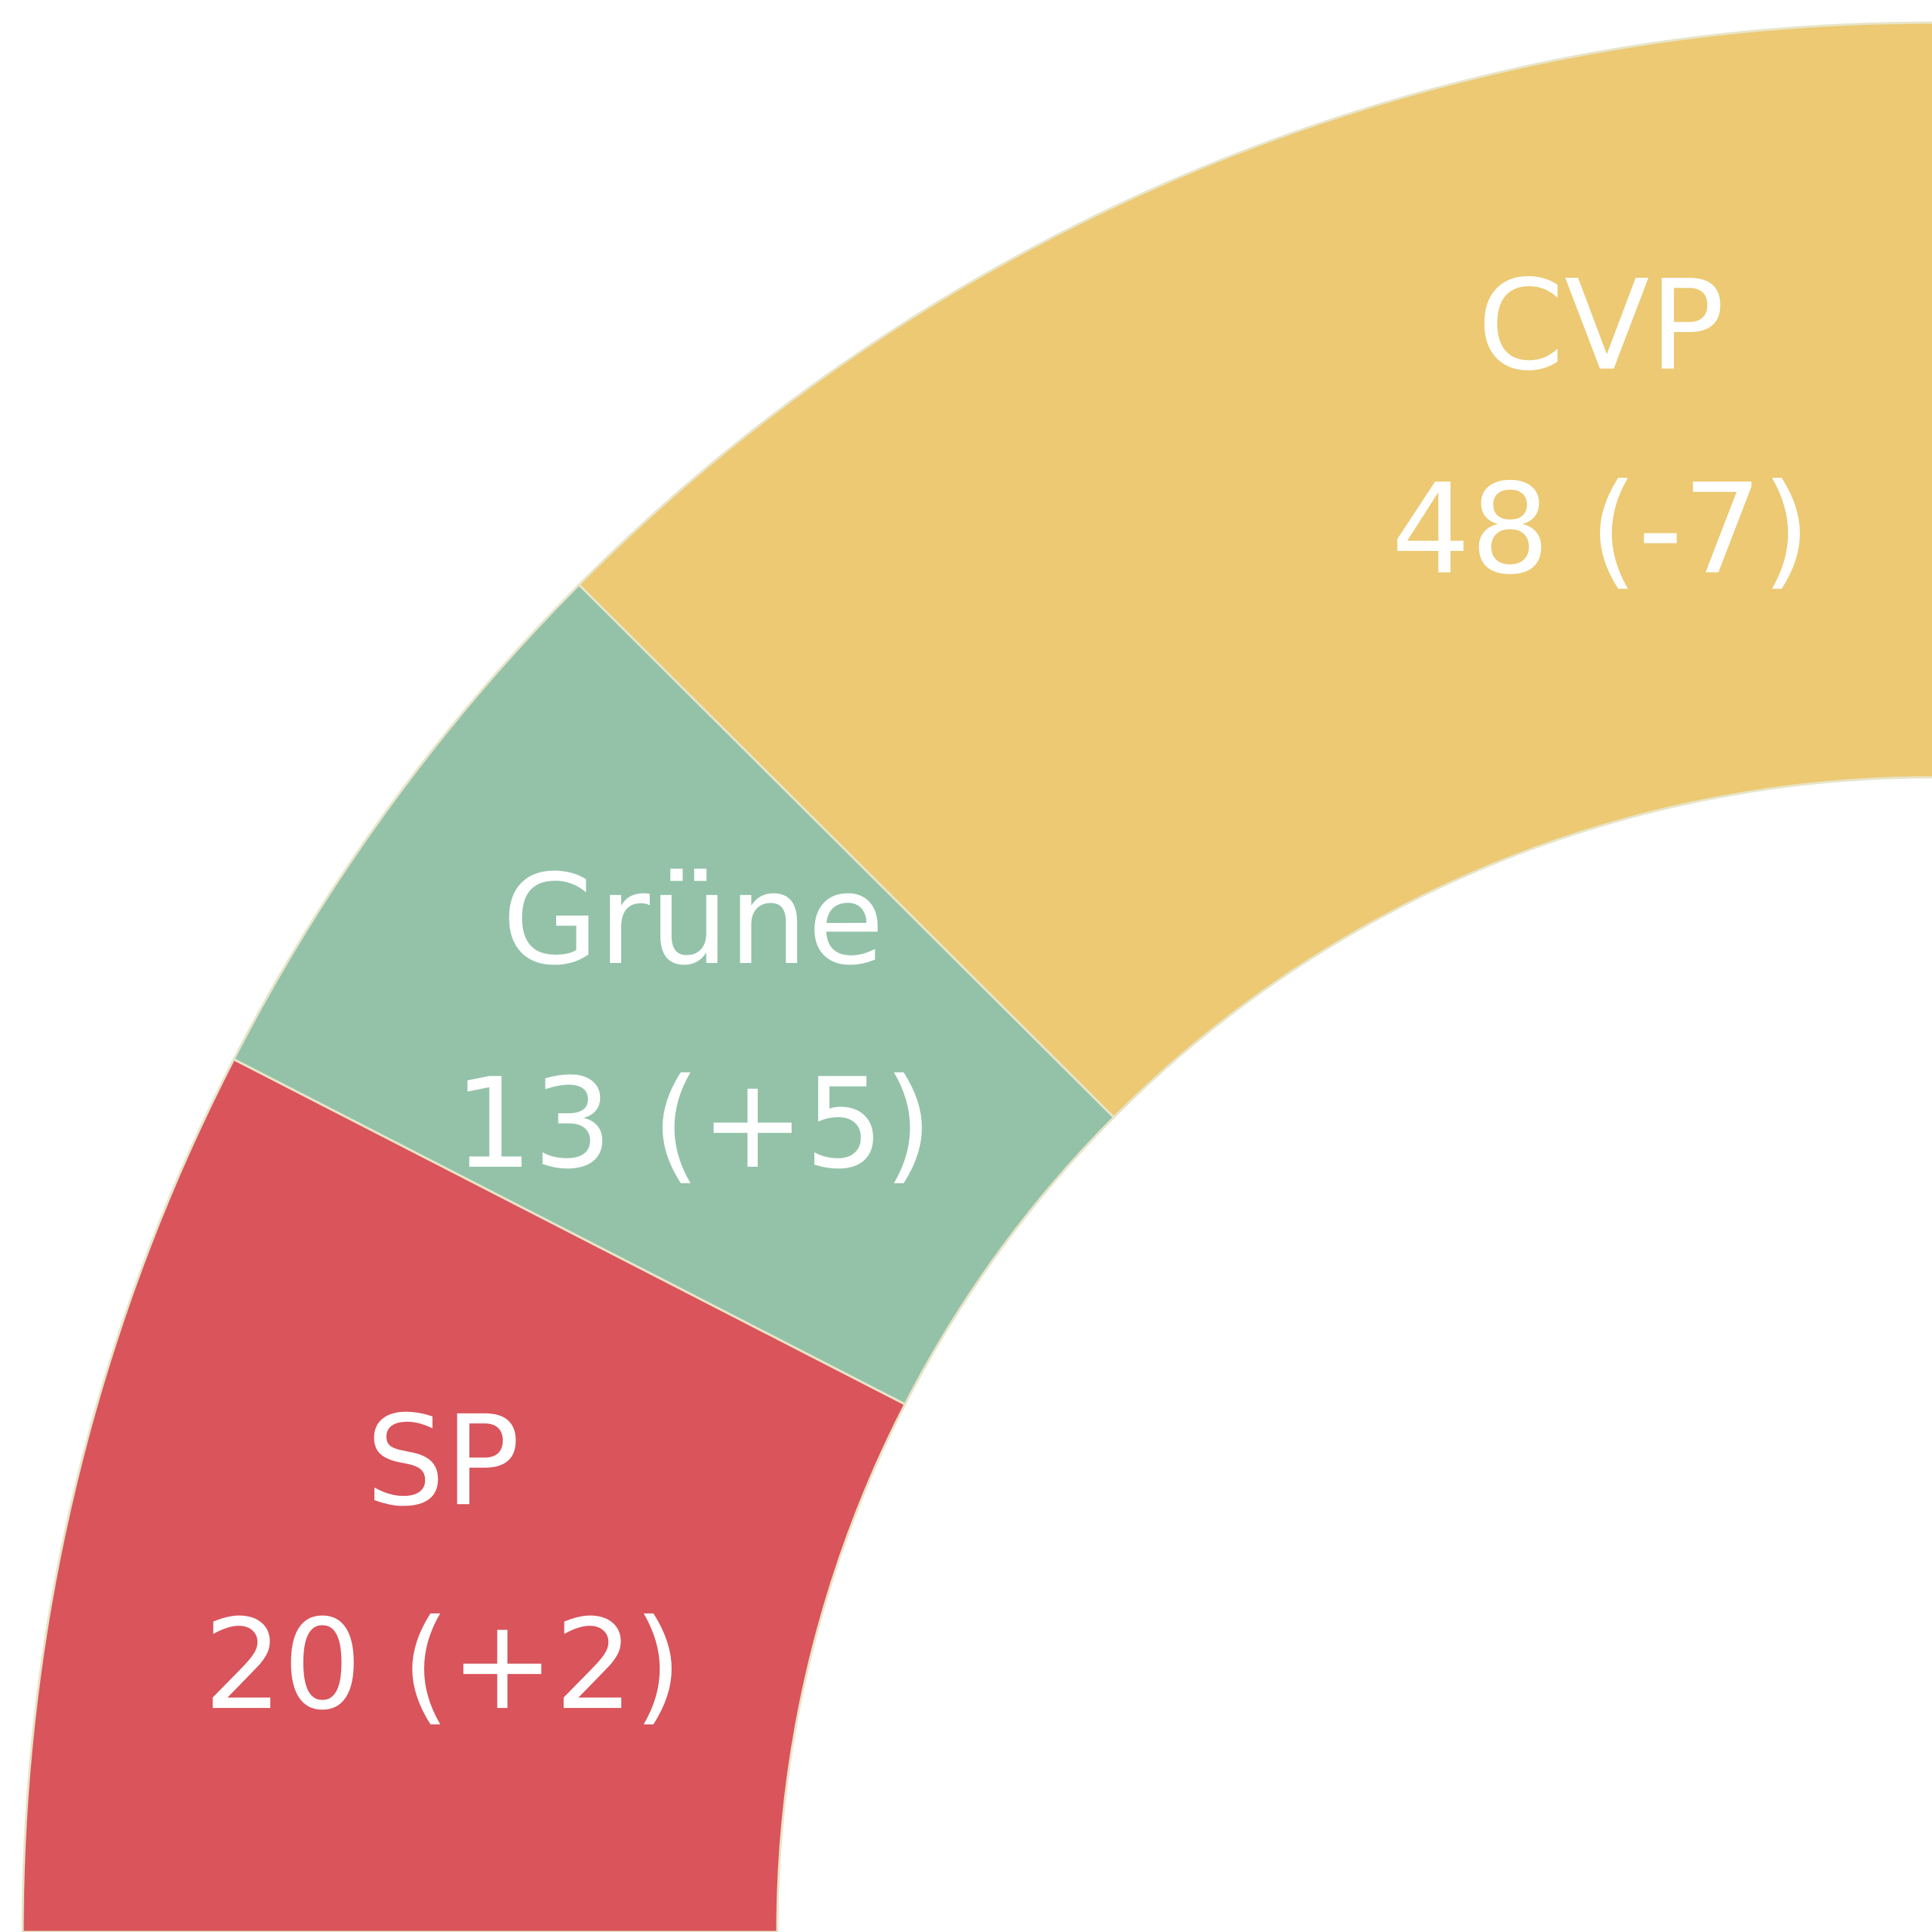 This screenshot has width=1932, height=1932. I want to click on segment-label: 13 (+5), so click(693, 1123).